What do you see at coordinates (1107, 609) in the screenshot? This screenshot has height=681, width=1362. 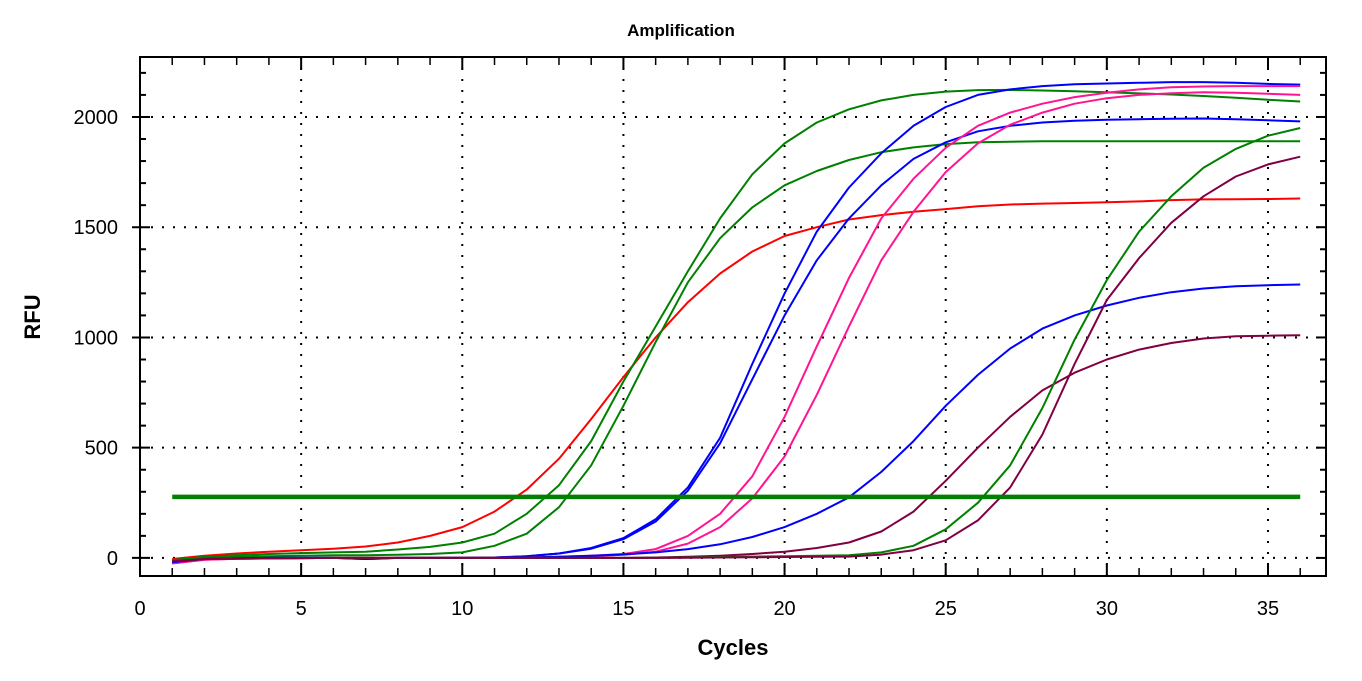 I see `x-tick-label: 30` at bounding box center [1107, 609].